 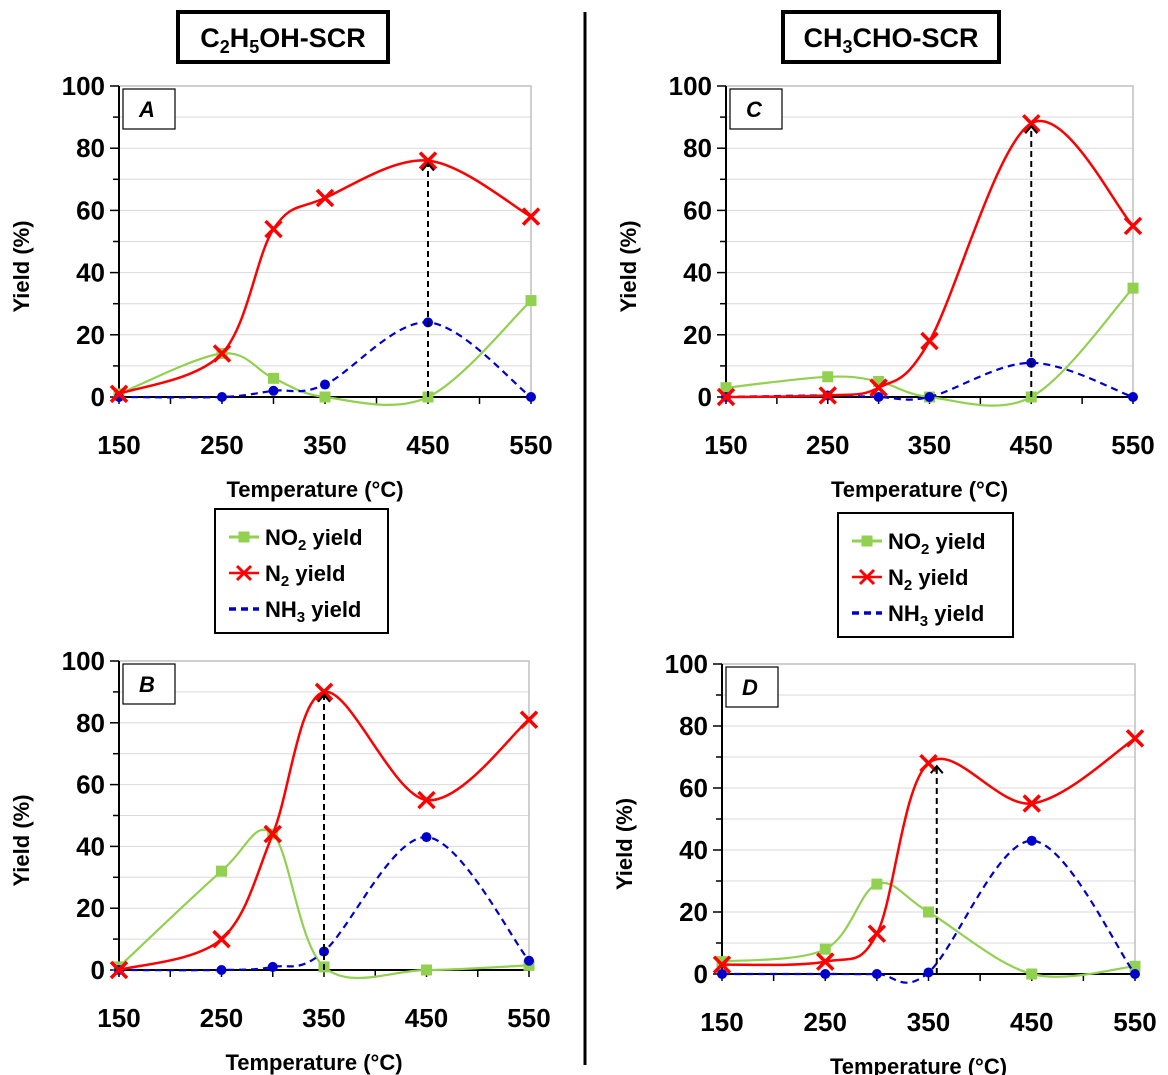 I want to click on title-left-sub1: 2, so click(x=225, y=47).